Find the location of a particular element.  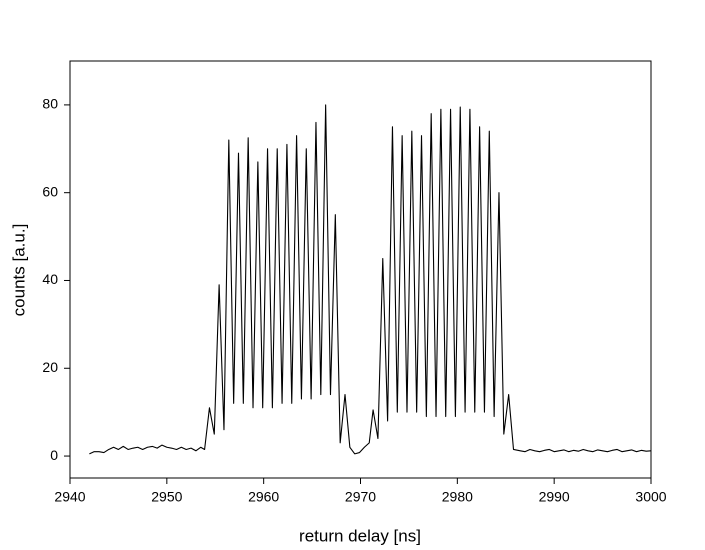

y-tick-label: 0 is located at coordinates (54, 455).